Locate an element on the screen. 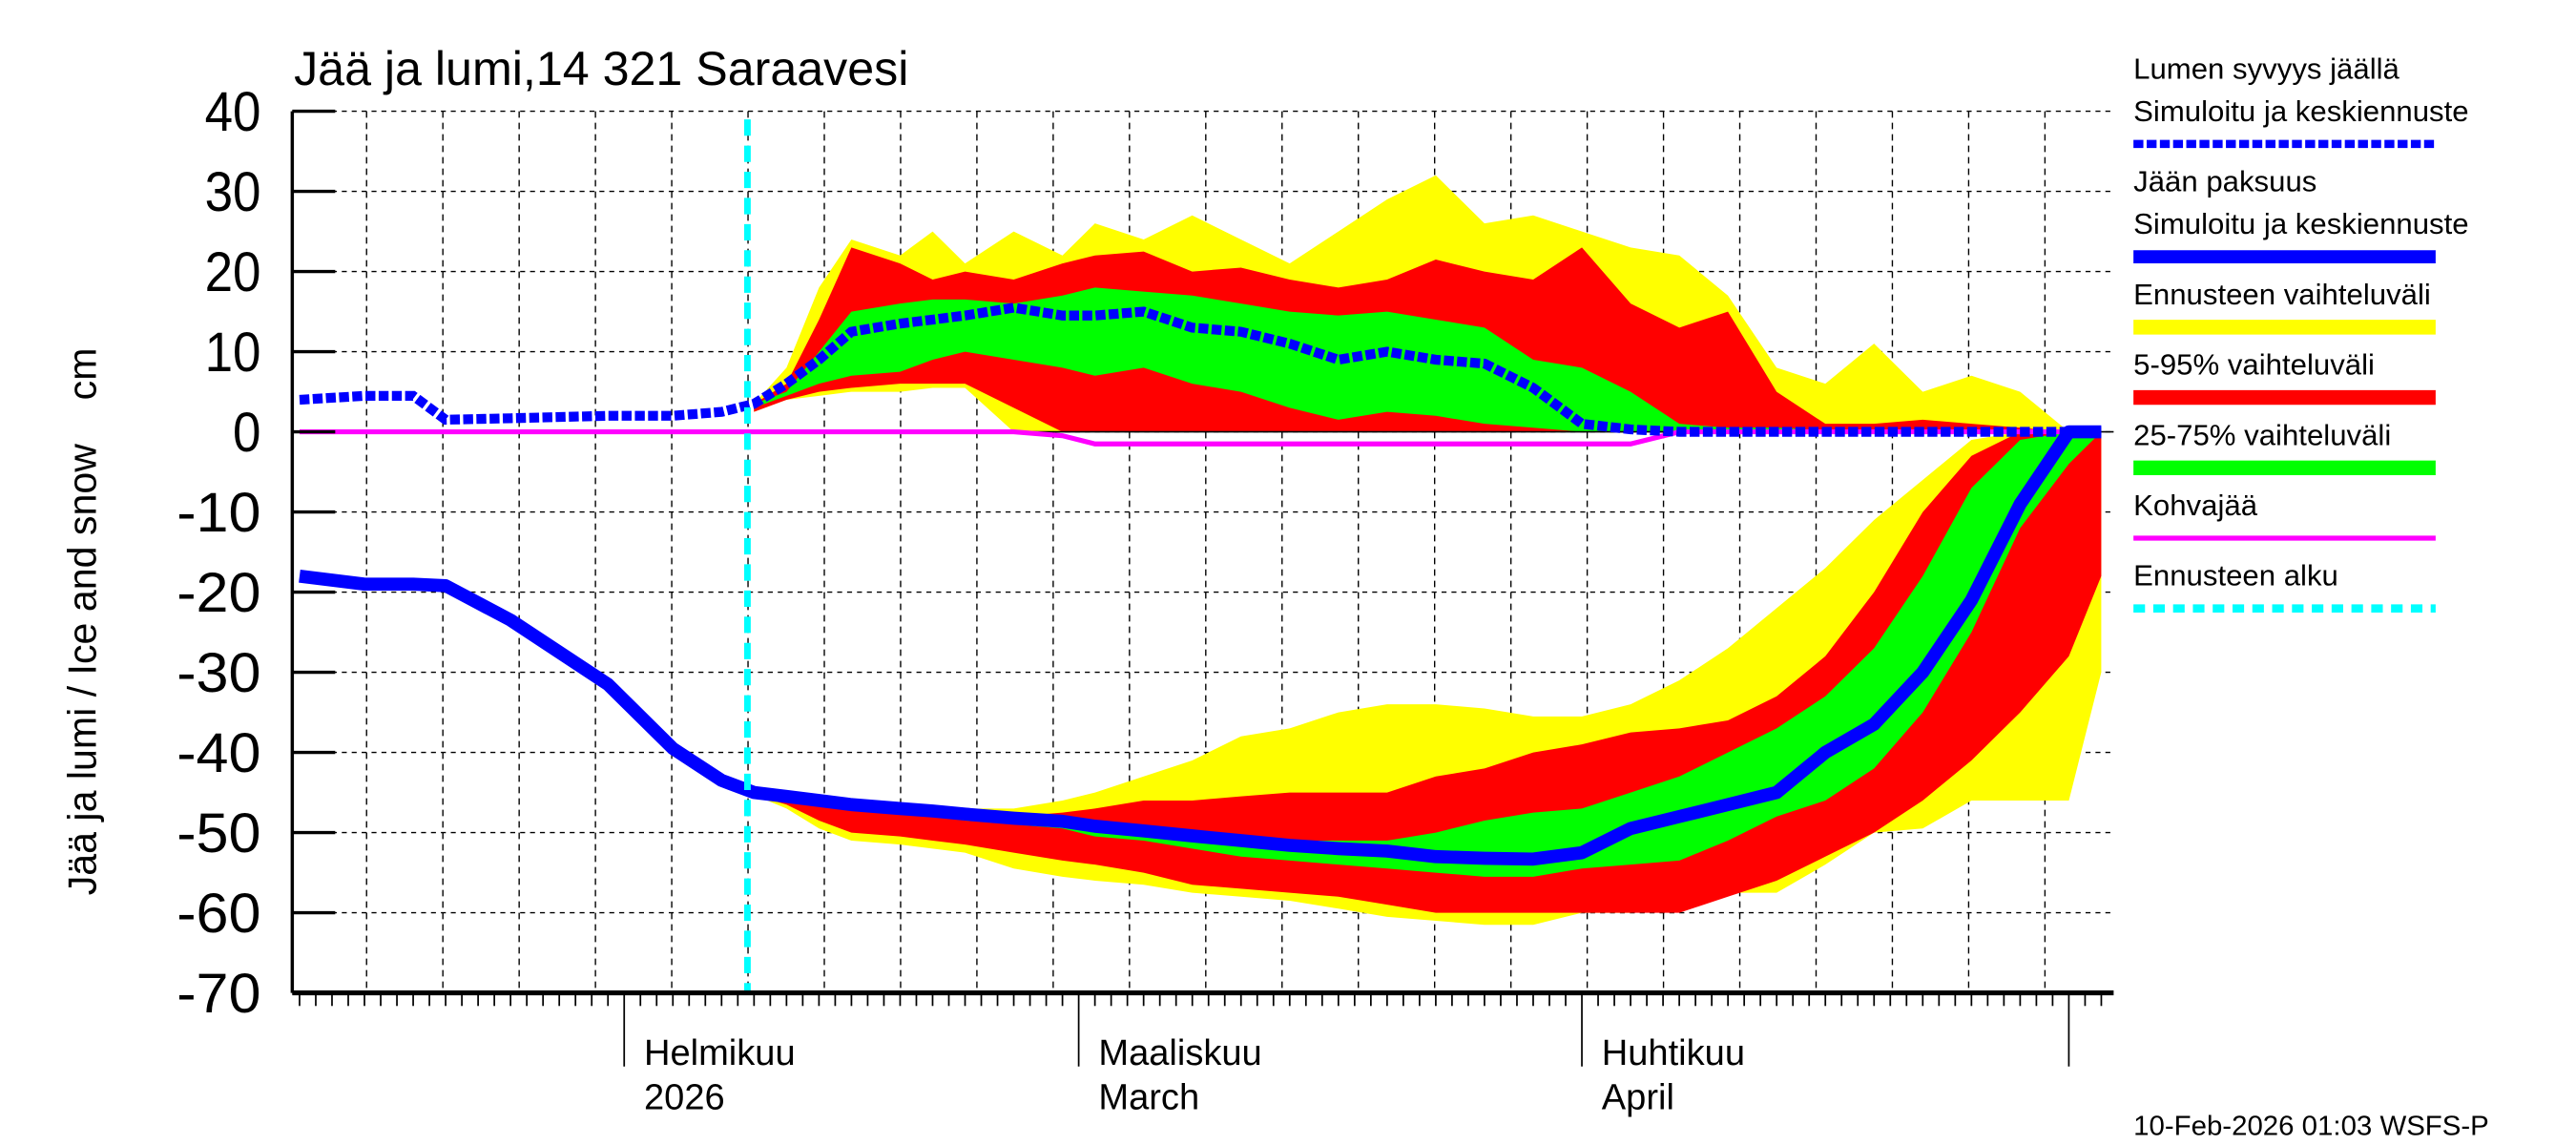 The height and width of the screenshot is (1145, 2576). legend-label: 25-75% vaihteluväli is located at coordinates (2262, 434).